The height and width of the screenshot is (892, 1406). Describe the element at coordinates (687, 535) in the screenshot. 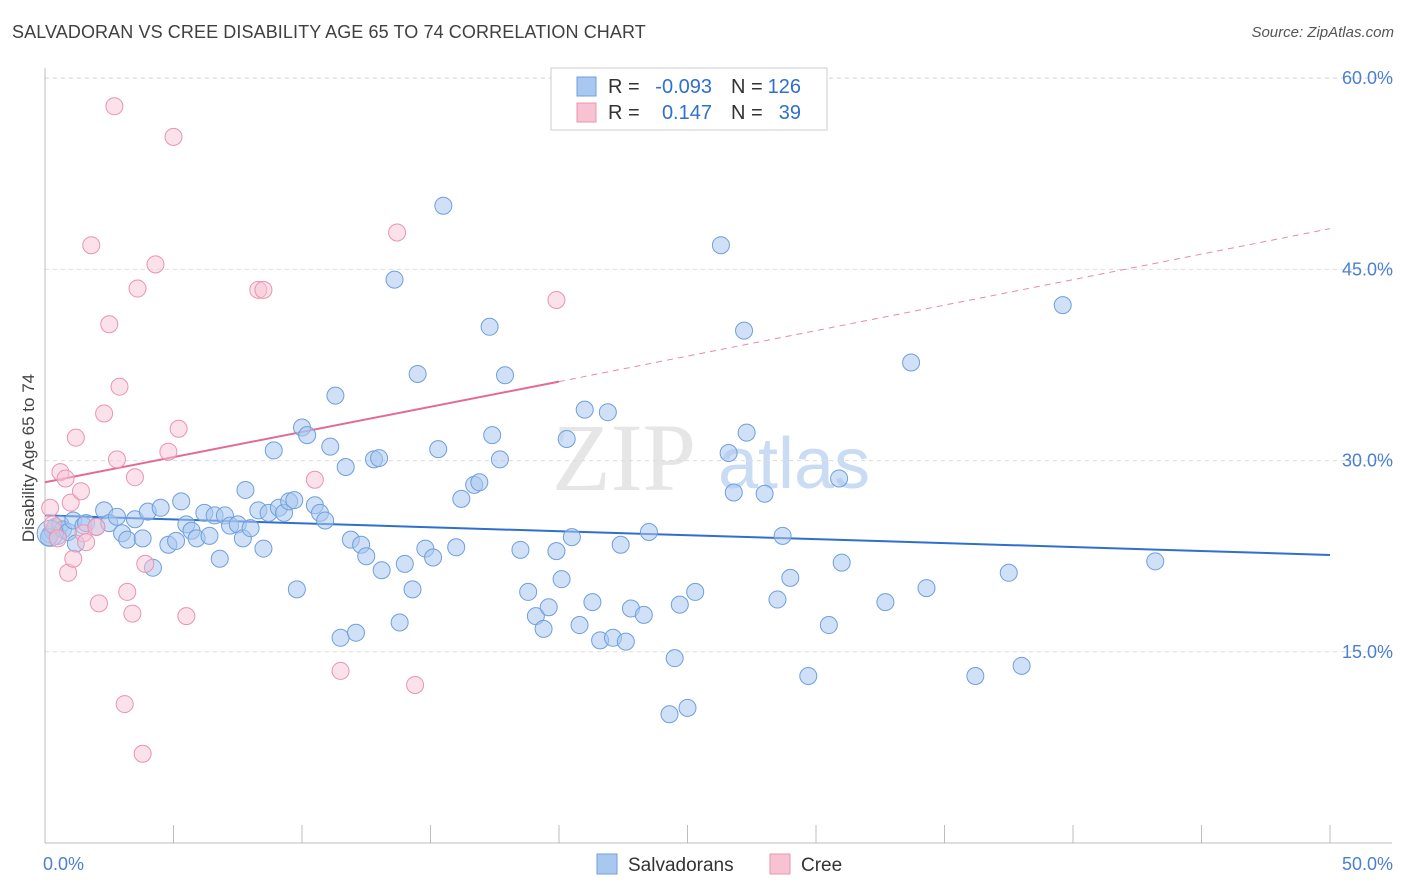

I see `salvadorans-trend-line` at that location.